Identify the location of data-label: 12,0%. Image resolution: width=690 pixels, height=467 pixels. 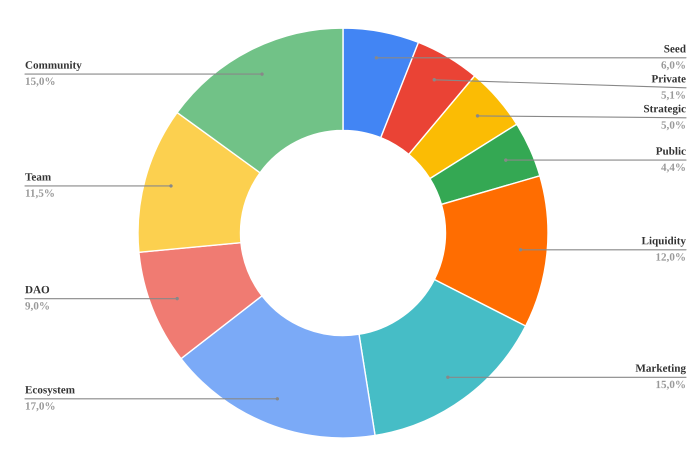
(670, 257).